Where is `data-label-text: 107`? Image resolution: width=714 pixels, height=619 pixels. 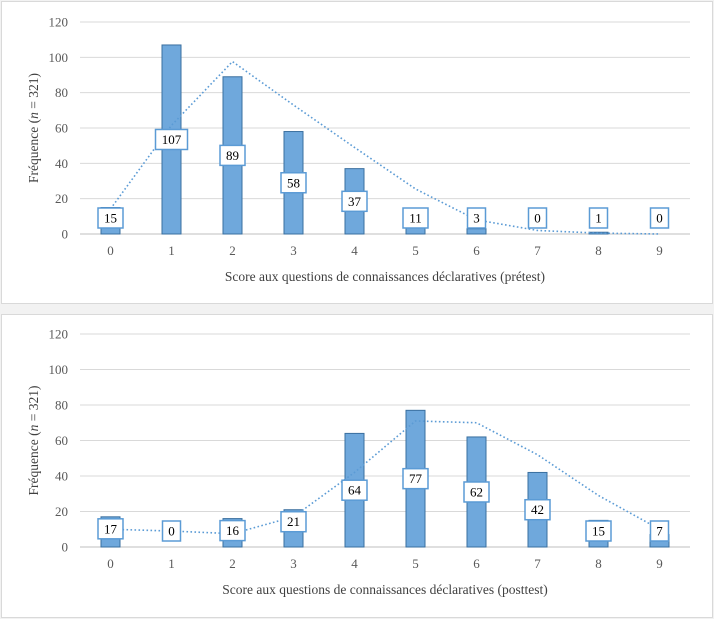 data-label-text: 107 is located at coordinates (172, 139).